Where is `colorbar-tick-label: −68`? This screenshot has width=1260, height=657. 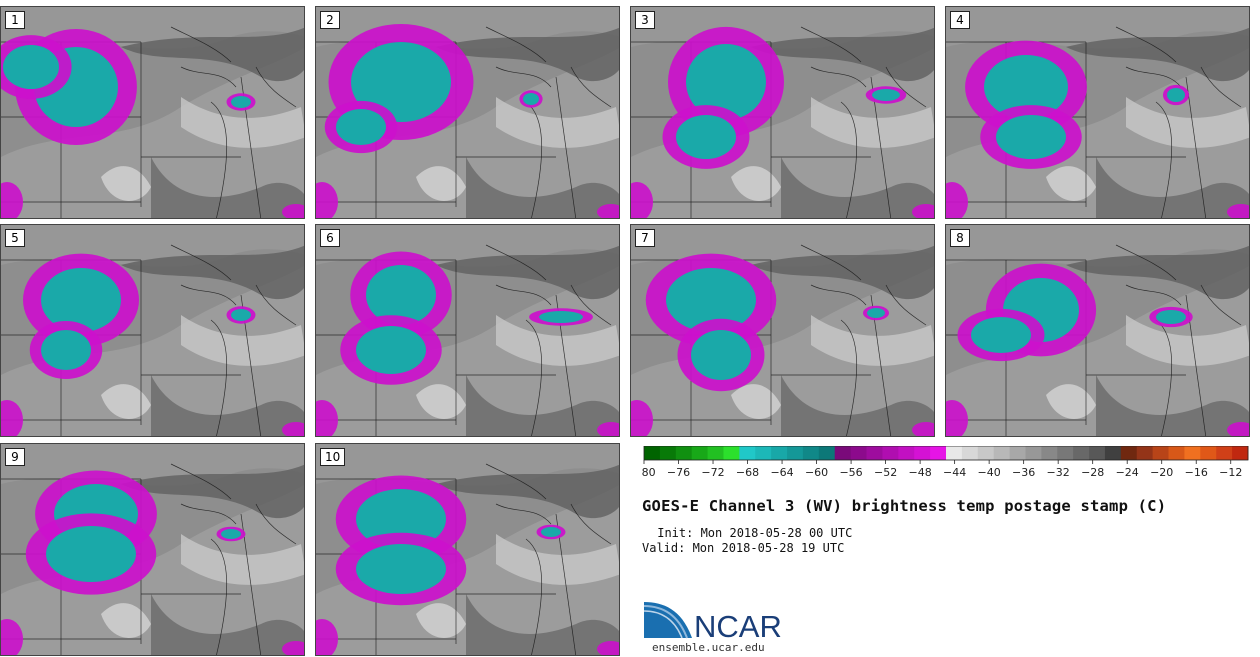 colorbar-tick-label: −68 is located at coordinates (747, 472).